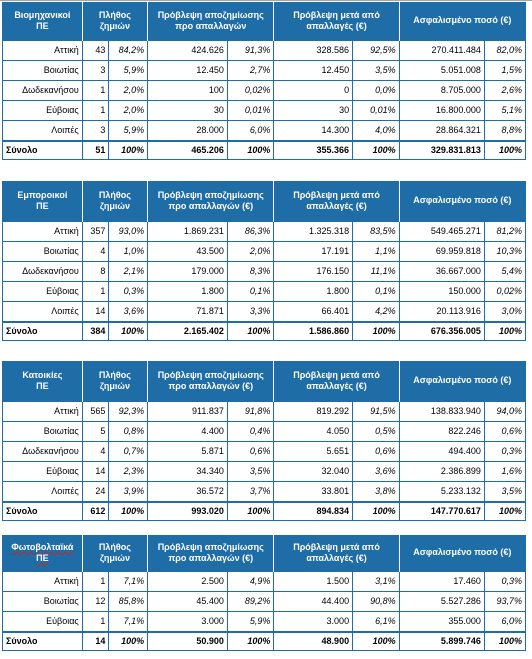 The height and width of the screenshot is (659, 532). Describe the element at coordinates (376, 581) in the screenshot. I see `after-pct-cell: 3,1%` at that location.